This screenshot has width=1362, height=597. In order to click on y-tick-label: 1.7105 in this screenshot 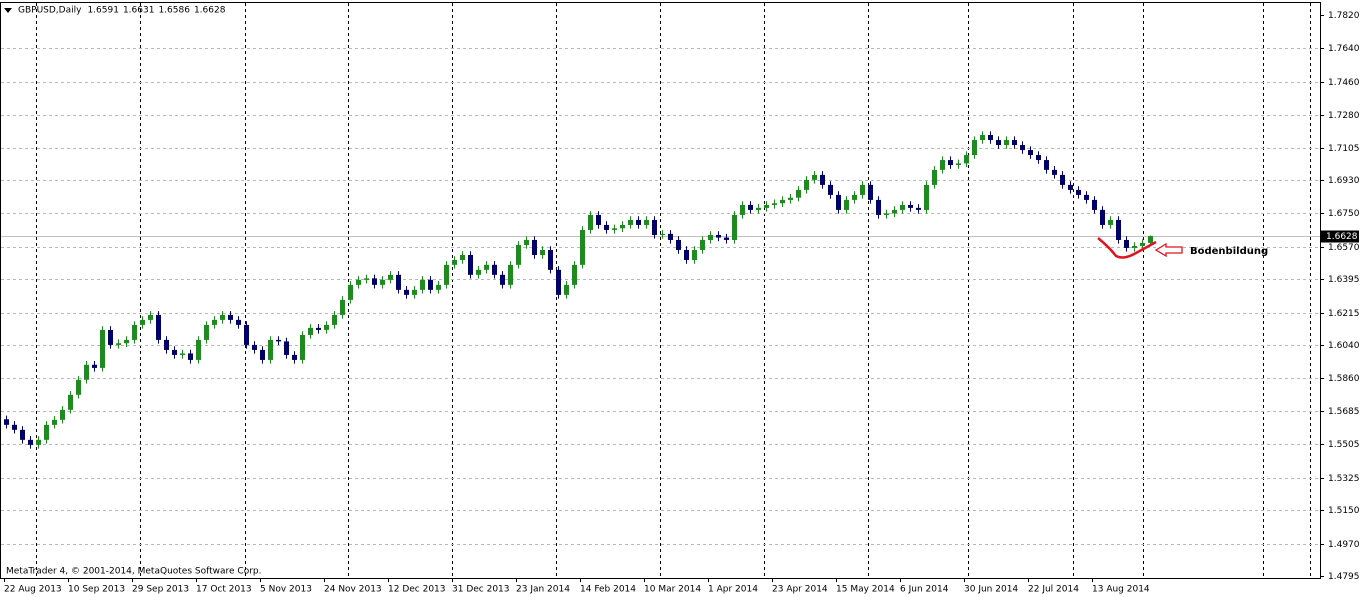, I will do `click(1344, 149)`.